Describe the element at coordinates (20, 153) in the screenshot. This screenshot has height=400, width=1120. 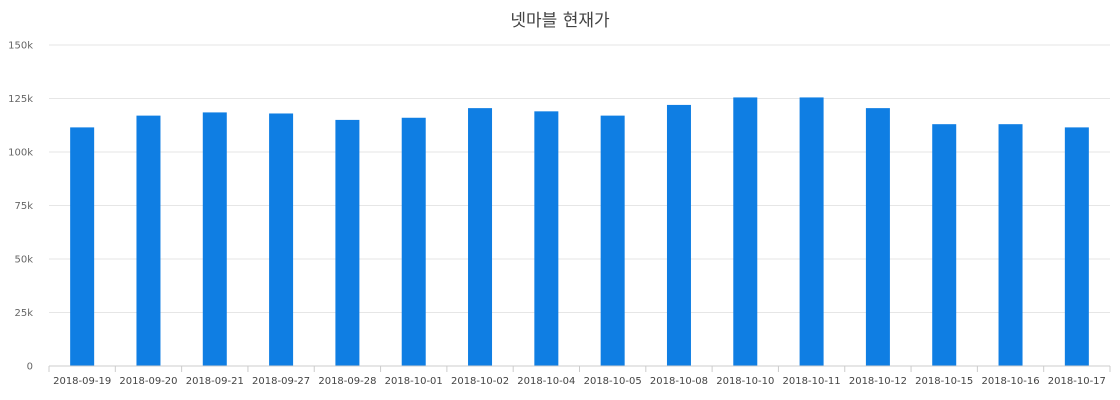
I see `y-tick-label: 100k` at that location.